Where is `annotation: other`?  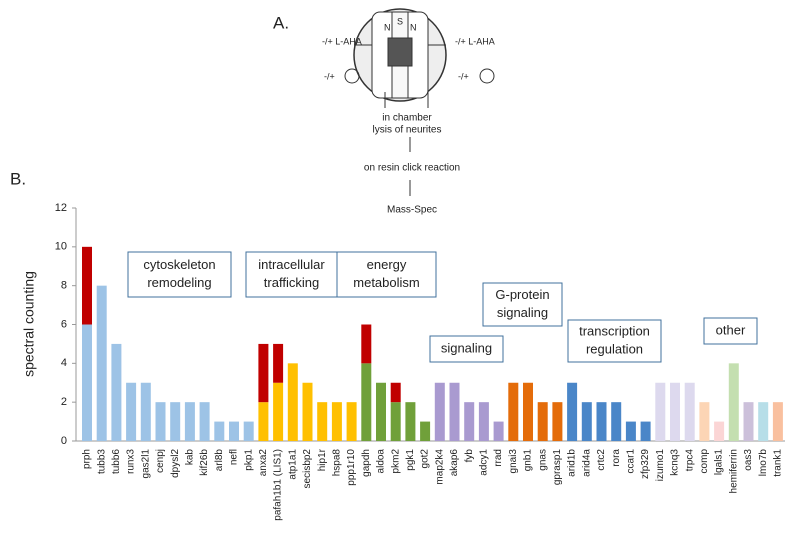
annotation: other is located at coordinates (731, 329).